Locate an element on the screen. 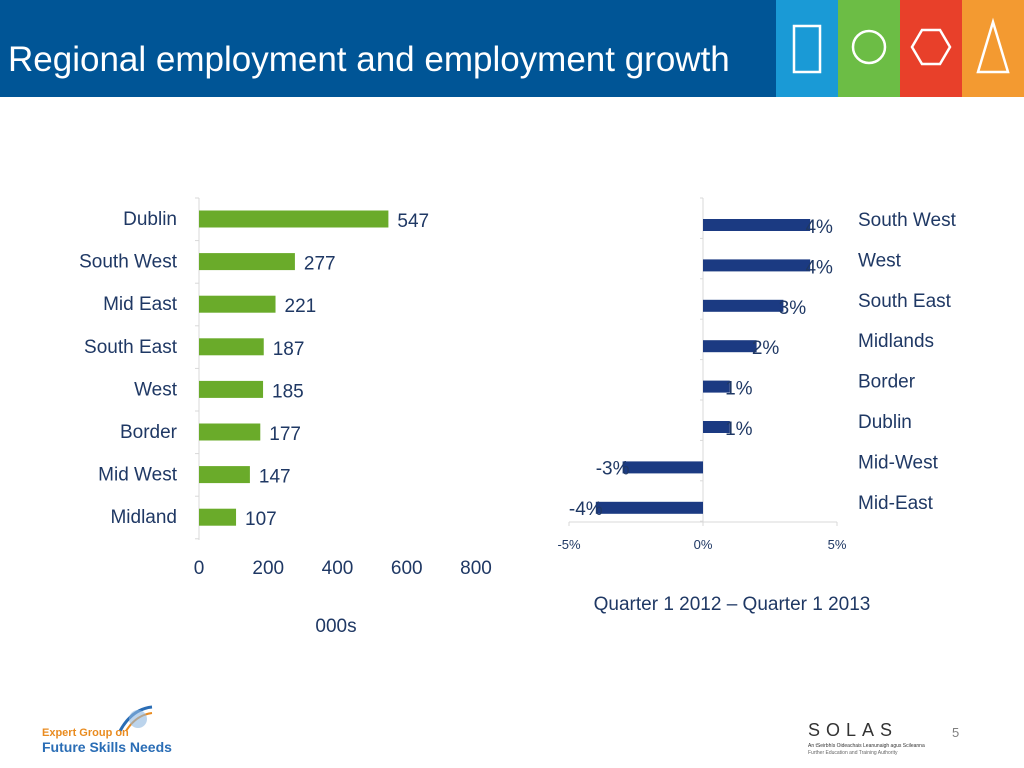 The image size is (1024, 768). growth-value-label: -4% is located at coordinates (586, 509).